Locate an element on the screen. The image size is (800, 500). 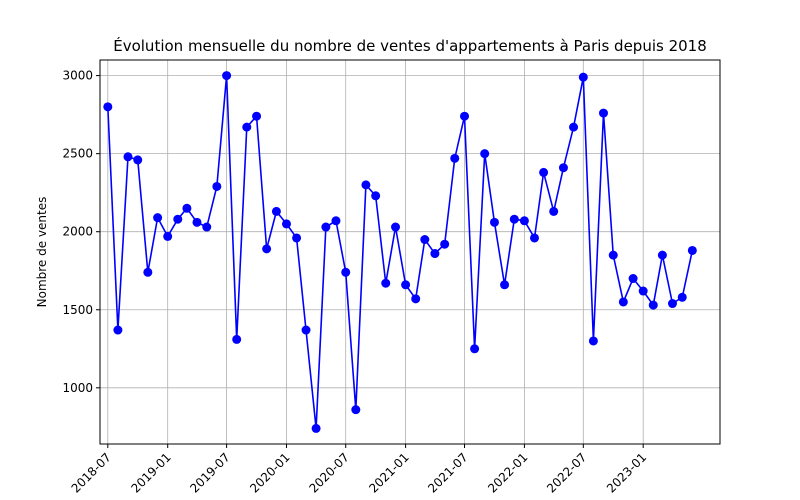
x-tick-label: 2022-07 is located at coordinates (566, 472).